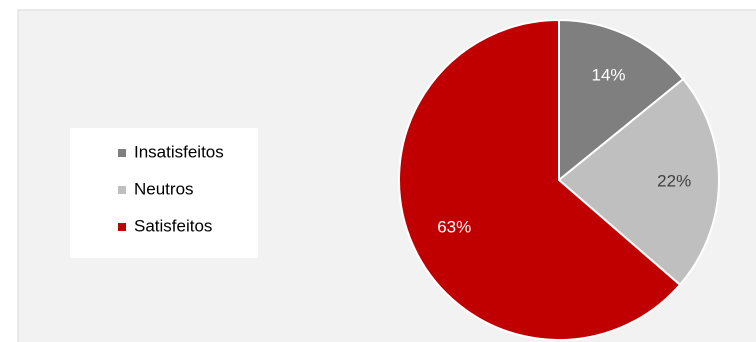 The width and height of the screenshot is (756, 342). What do you see at coordinates (164, 188) in the screenshot?
I see `legend-label: Neutros` at bounding box center [164, 188].